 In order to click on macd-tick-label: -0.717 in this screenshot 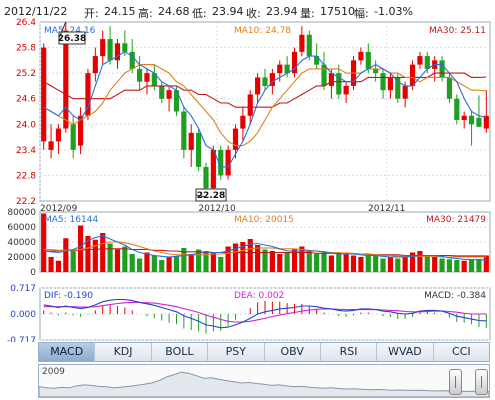, I will do `click(21, 339)`.